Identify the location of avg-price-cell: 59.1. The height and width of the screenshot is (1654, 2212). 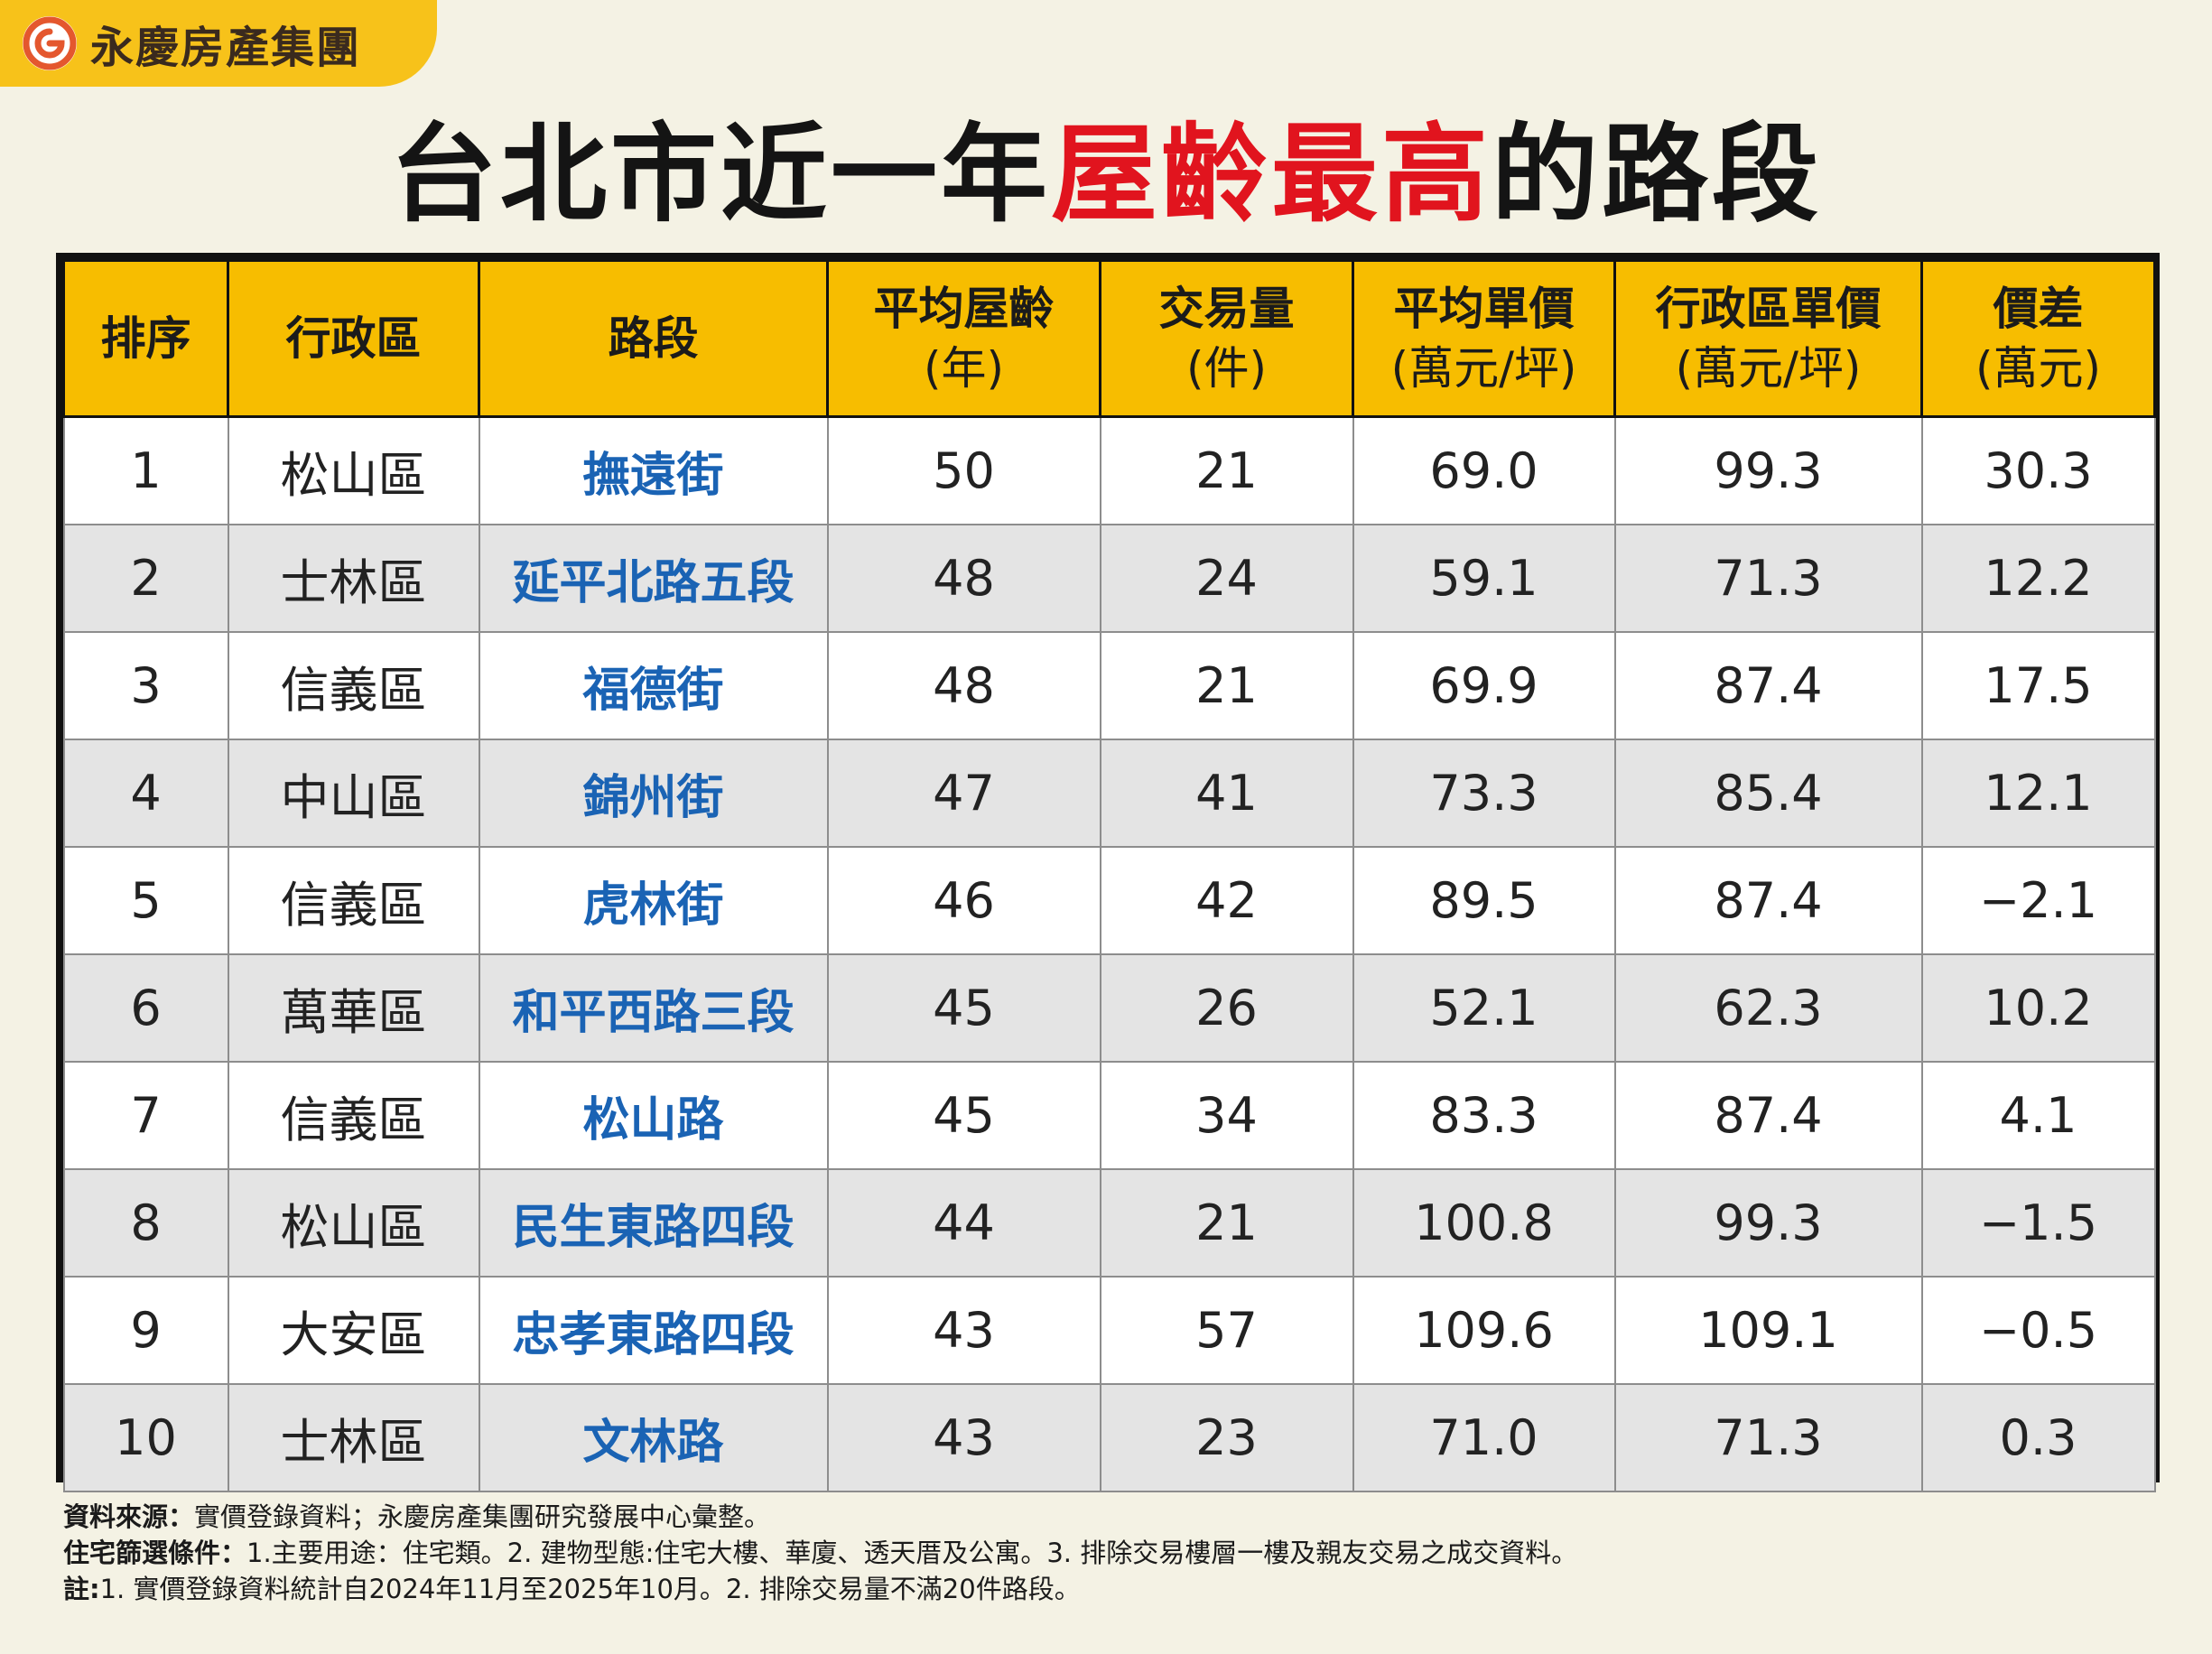
(1484, 578).